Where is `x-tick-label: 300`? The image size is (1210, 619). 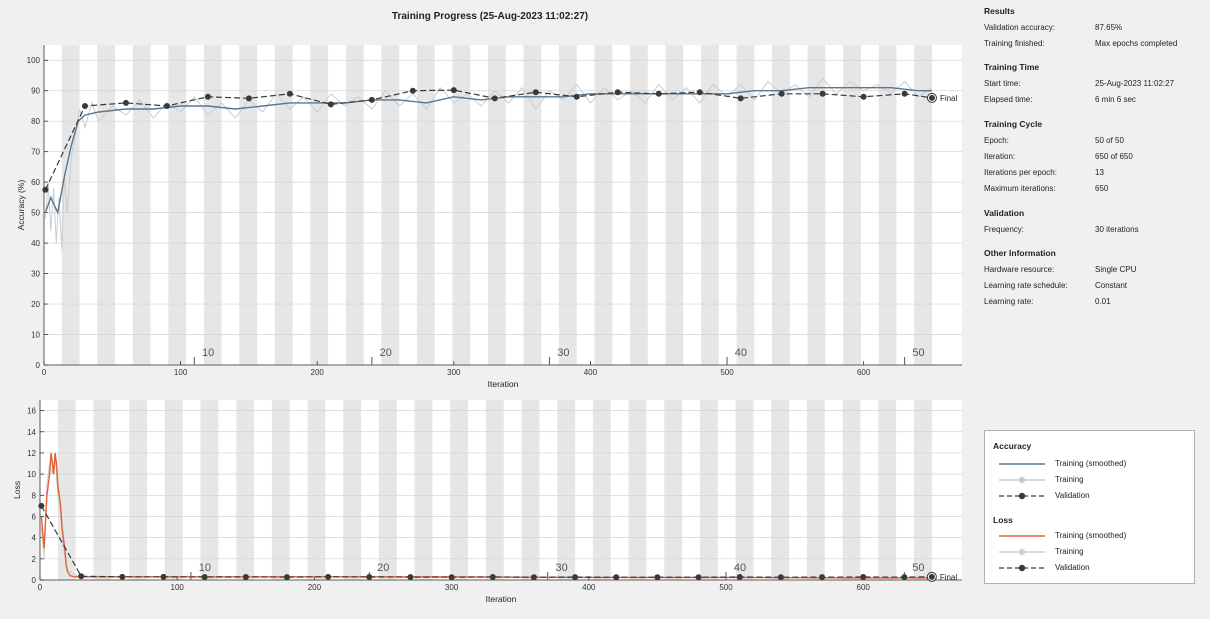 x-tick-label: 300 is located at coordinates (454, 372).